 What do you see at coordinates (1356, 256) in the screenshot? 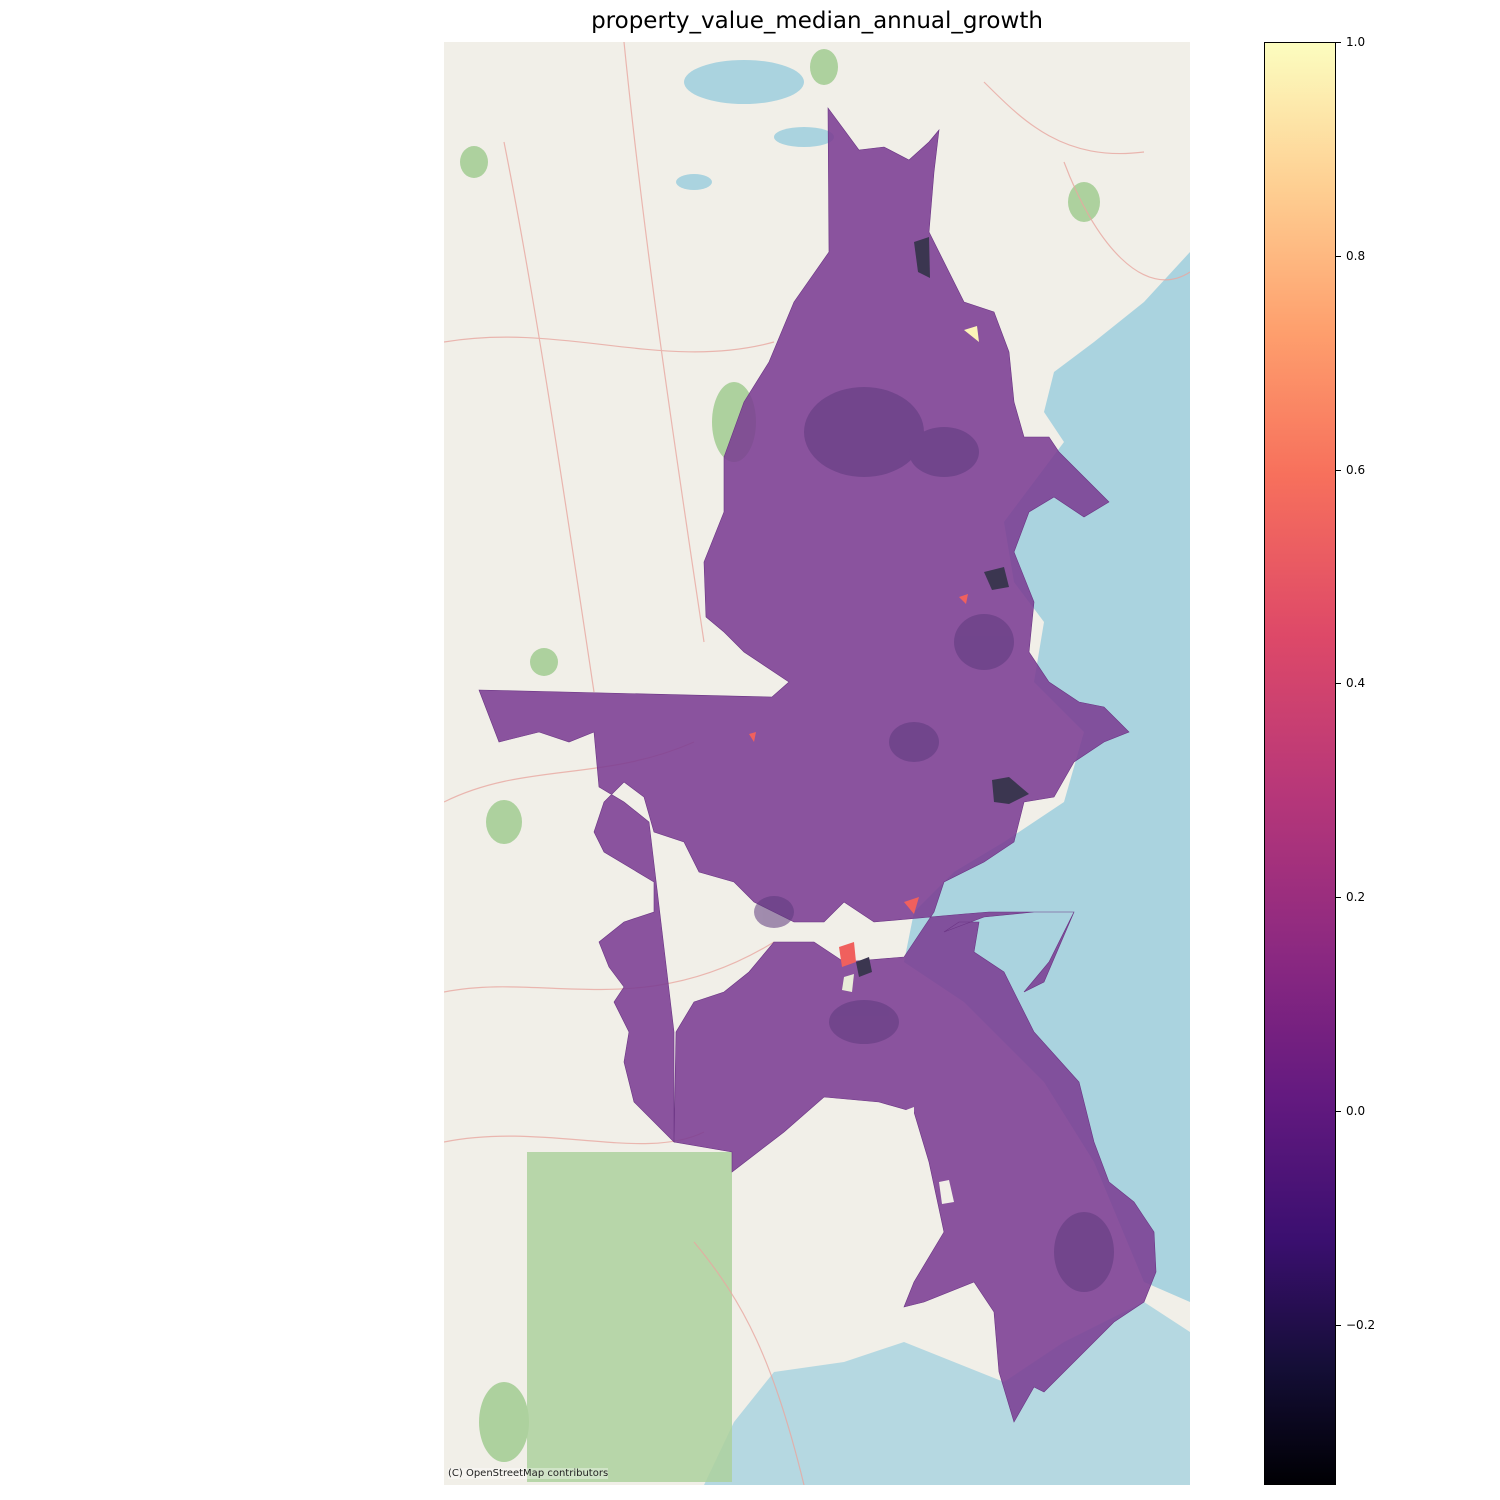
I see `colorbar-tick-label: 0.8` at bounding box center [1356, 256].